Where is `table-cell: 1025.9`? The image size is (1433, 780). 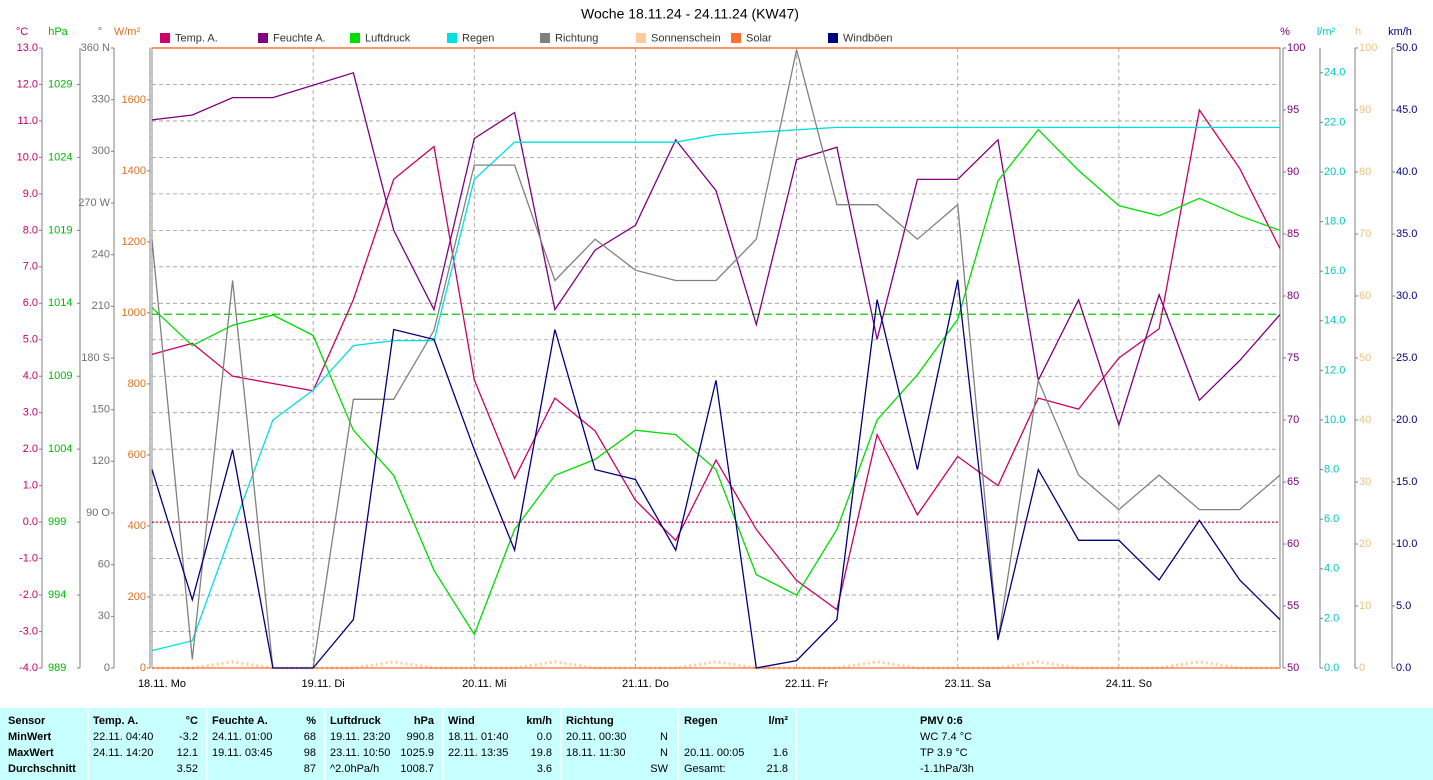
table-cell: 1025.9 is located at coordinates (417, 753).